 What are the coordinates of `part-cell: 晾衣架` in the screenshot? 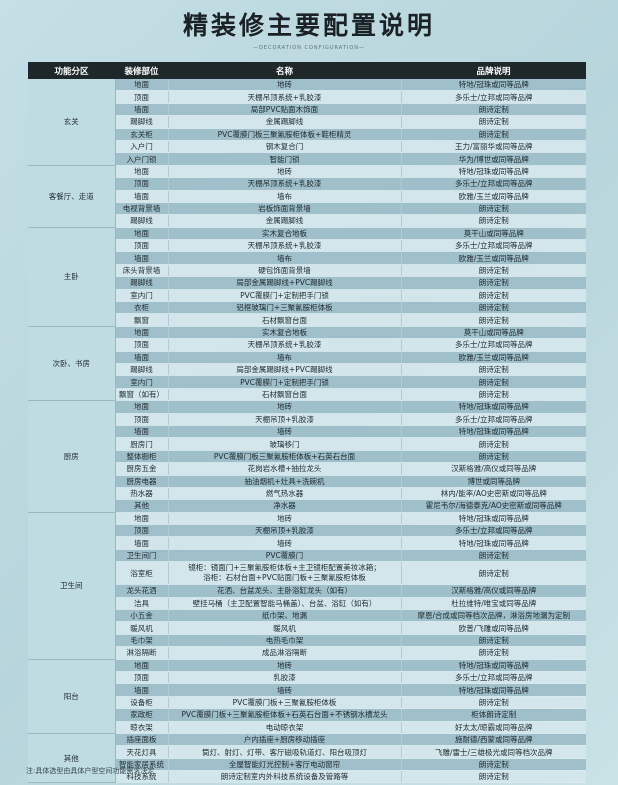 It's located at (141, 727).